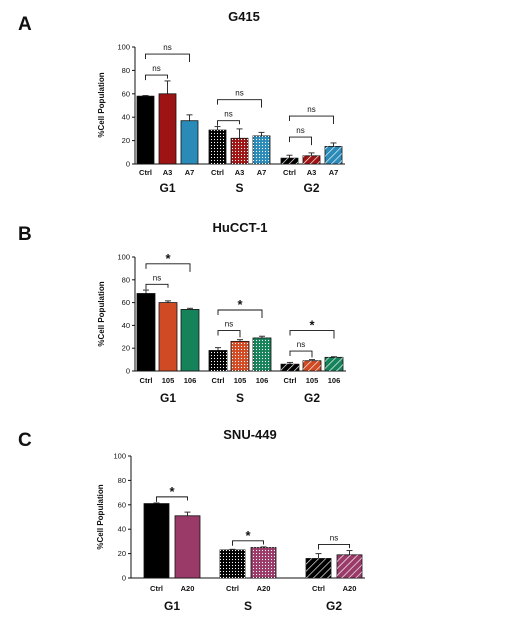 This screenshot has height=625, width=508. What do you see at coordinates (249, 434) in the screenshot?
I see `chart-title-c: SNU-449` at bounding box center [249, 434].